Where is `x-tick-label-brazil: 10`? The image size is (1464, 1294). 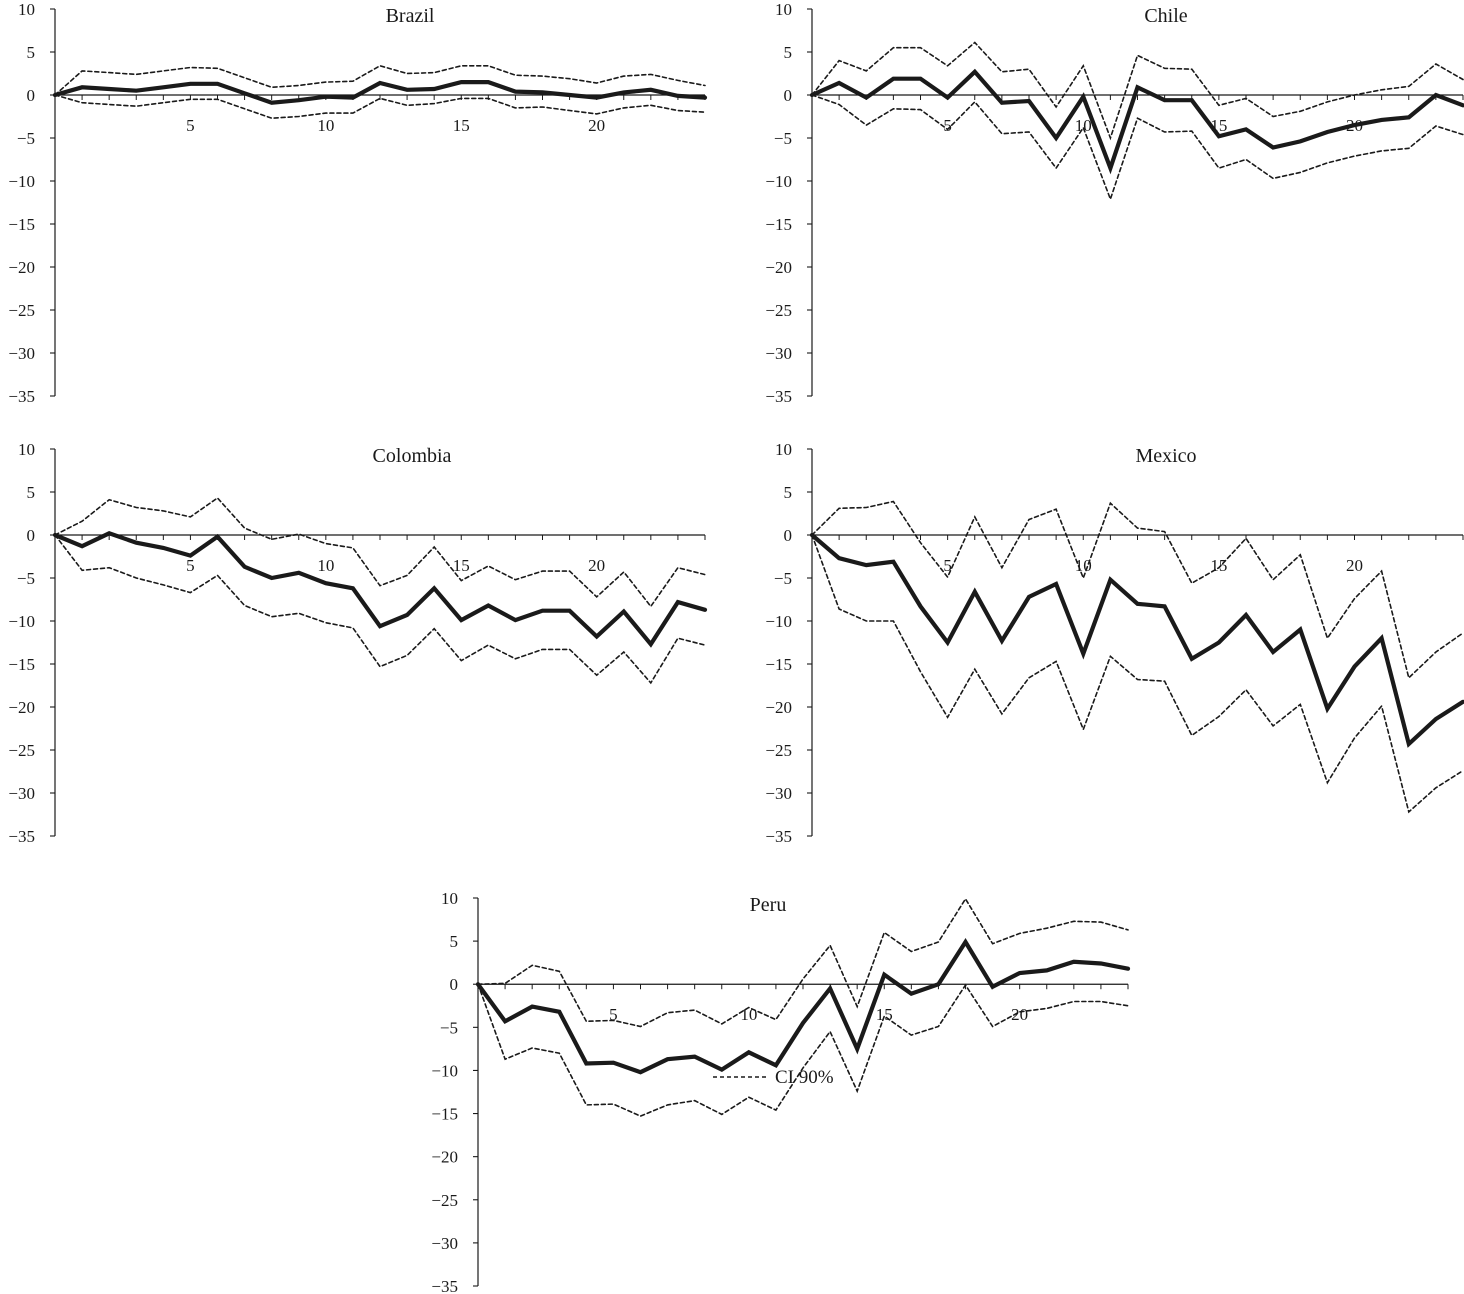
x-tick-label-brazil: 10 is located at coordinates (325, 125).